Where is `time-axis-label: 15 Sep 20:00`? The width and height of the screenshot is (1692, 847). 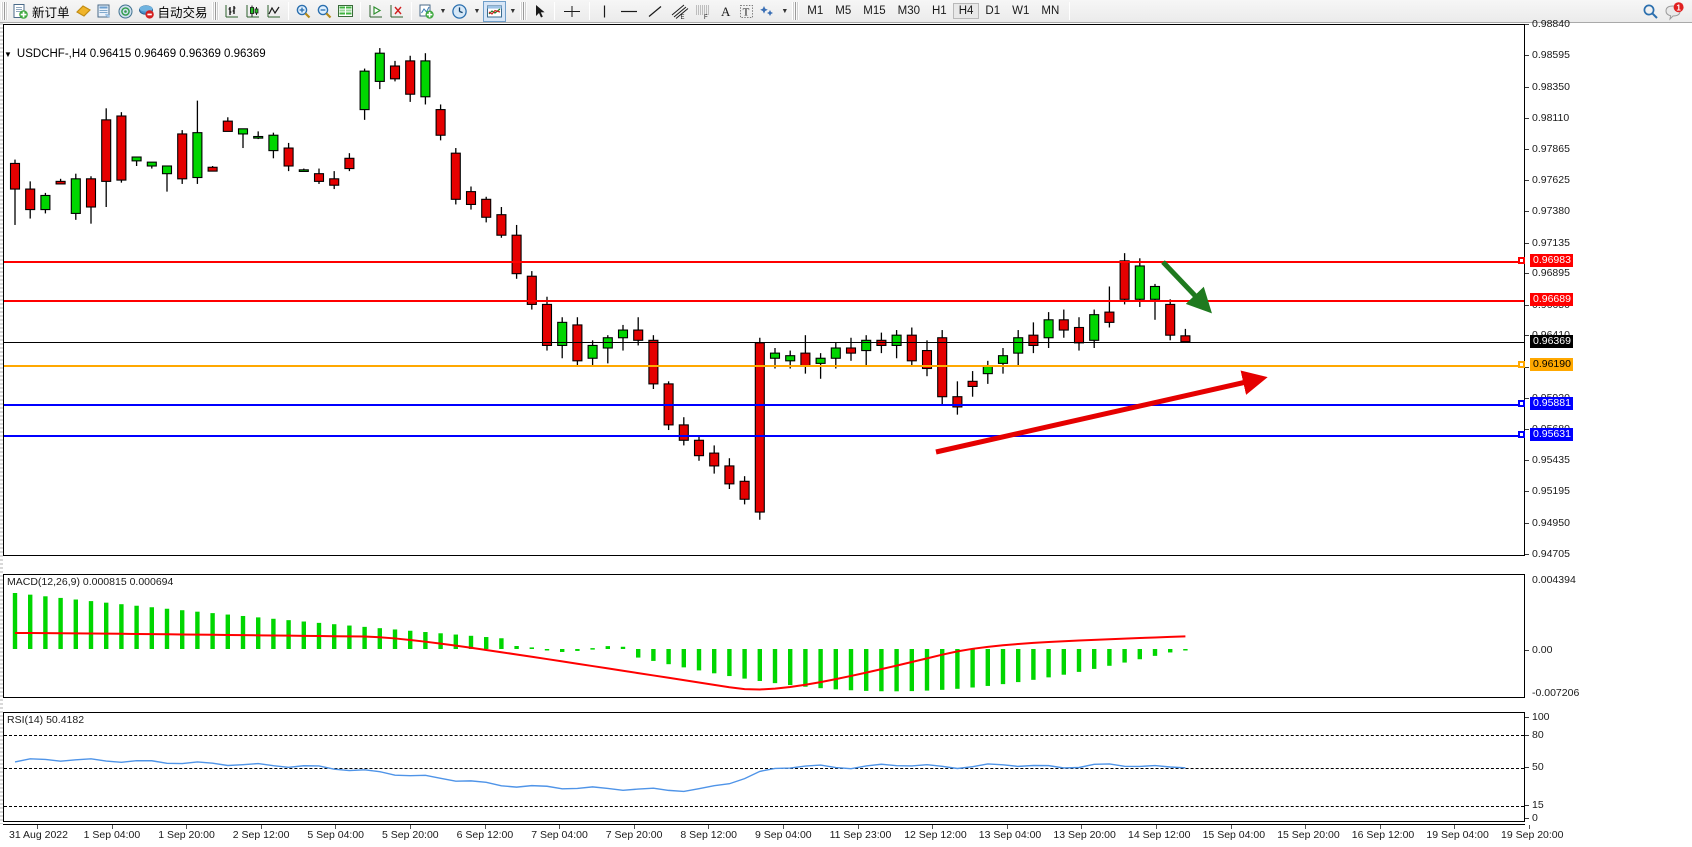
time-axis-label: 15 Sep 20:00 is located at coordinates (1308, 835).